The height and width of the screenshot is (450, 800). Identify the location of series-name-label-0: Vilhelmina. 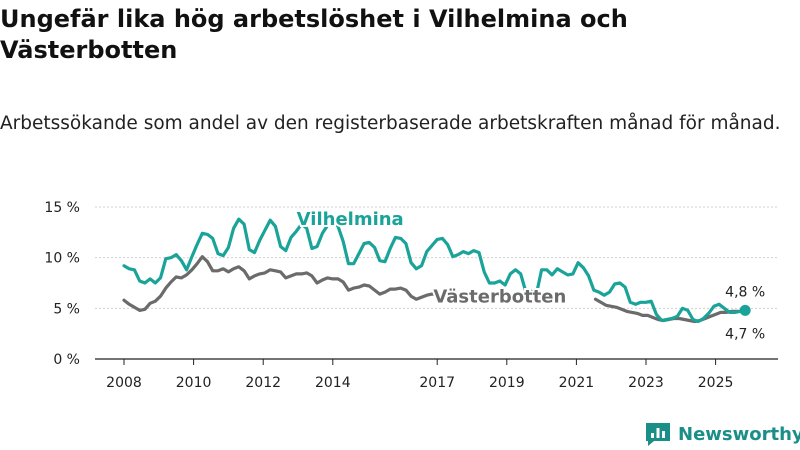
(350, 219).